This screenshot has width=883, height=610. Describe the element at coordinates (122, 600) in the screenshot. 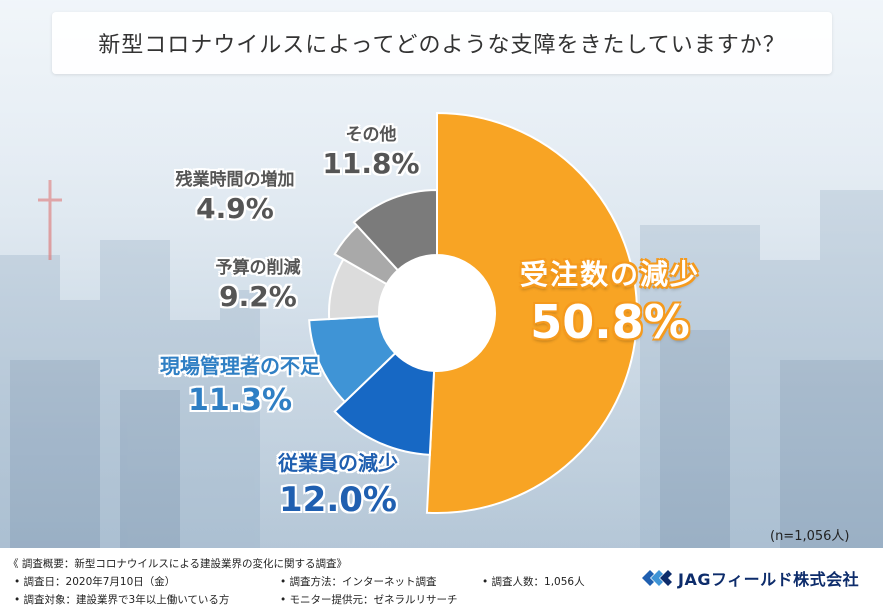

I see `survey-target: • 調査対象：建設業界で3年以上働いている方` at that location.